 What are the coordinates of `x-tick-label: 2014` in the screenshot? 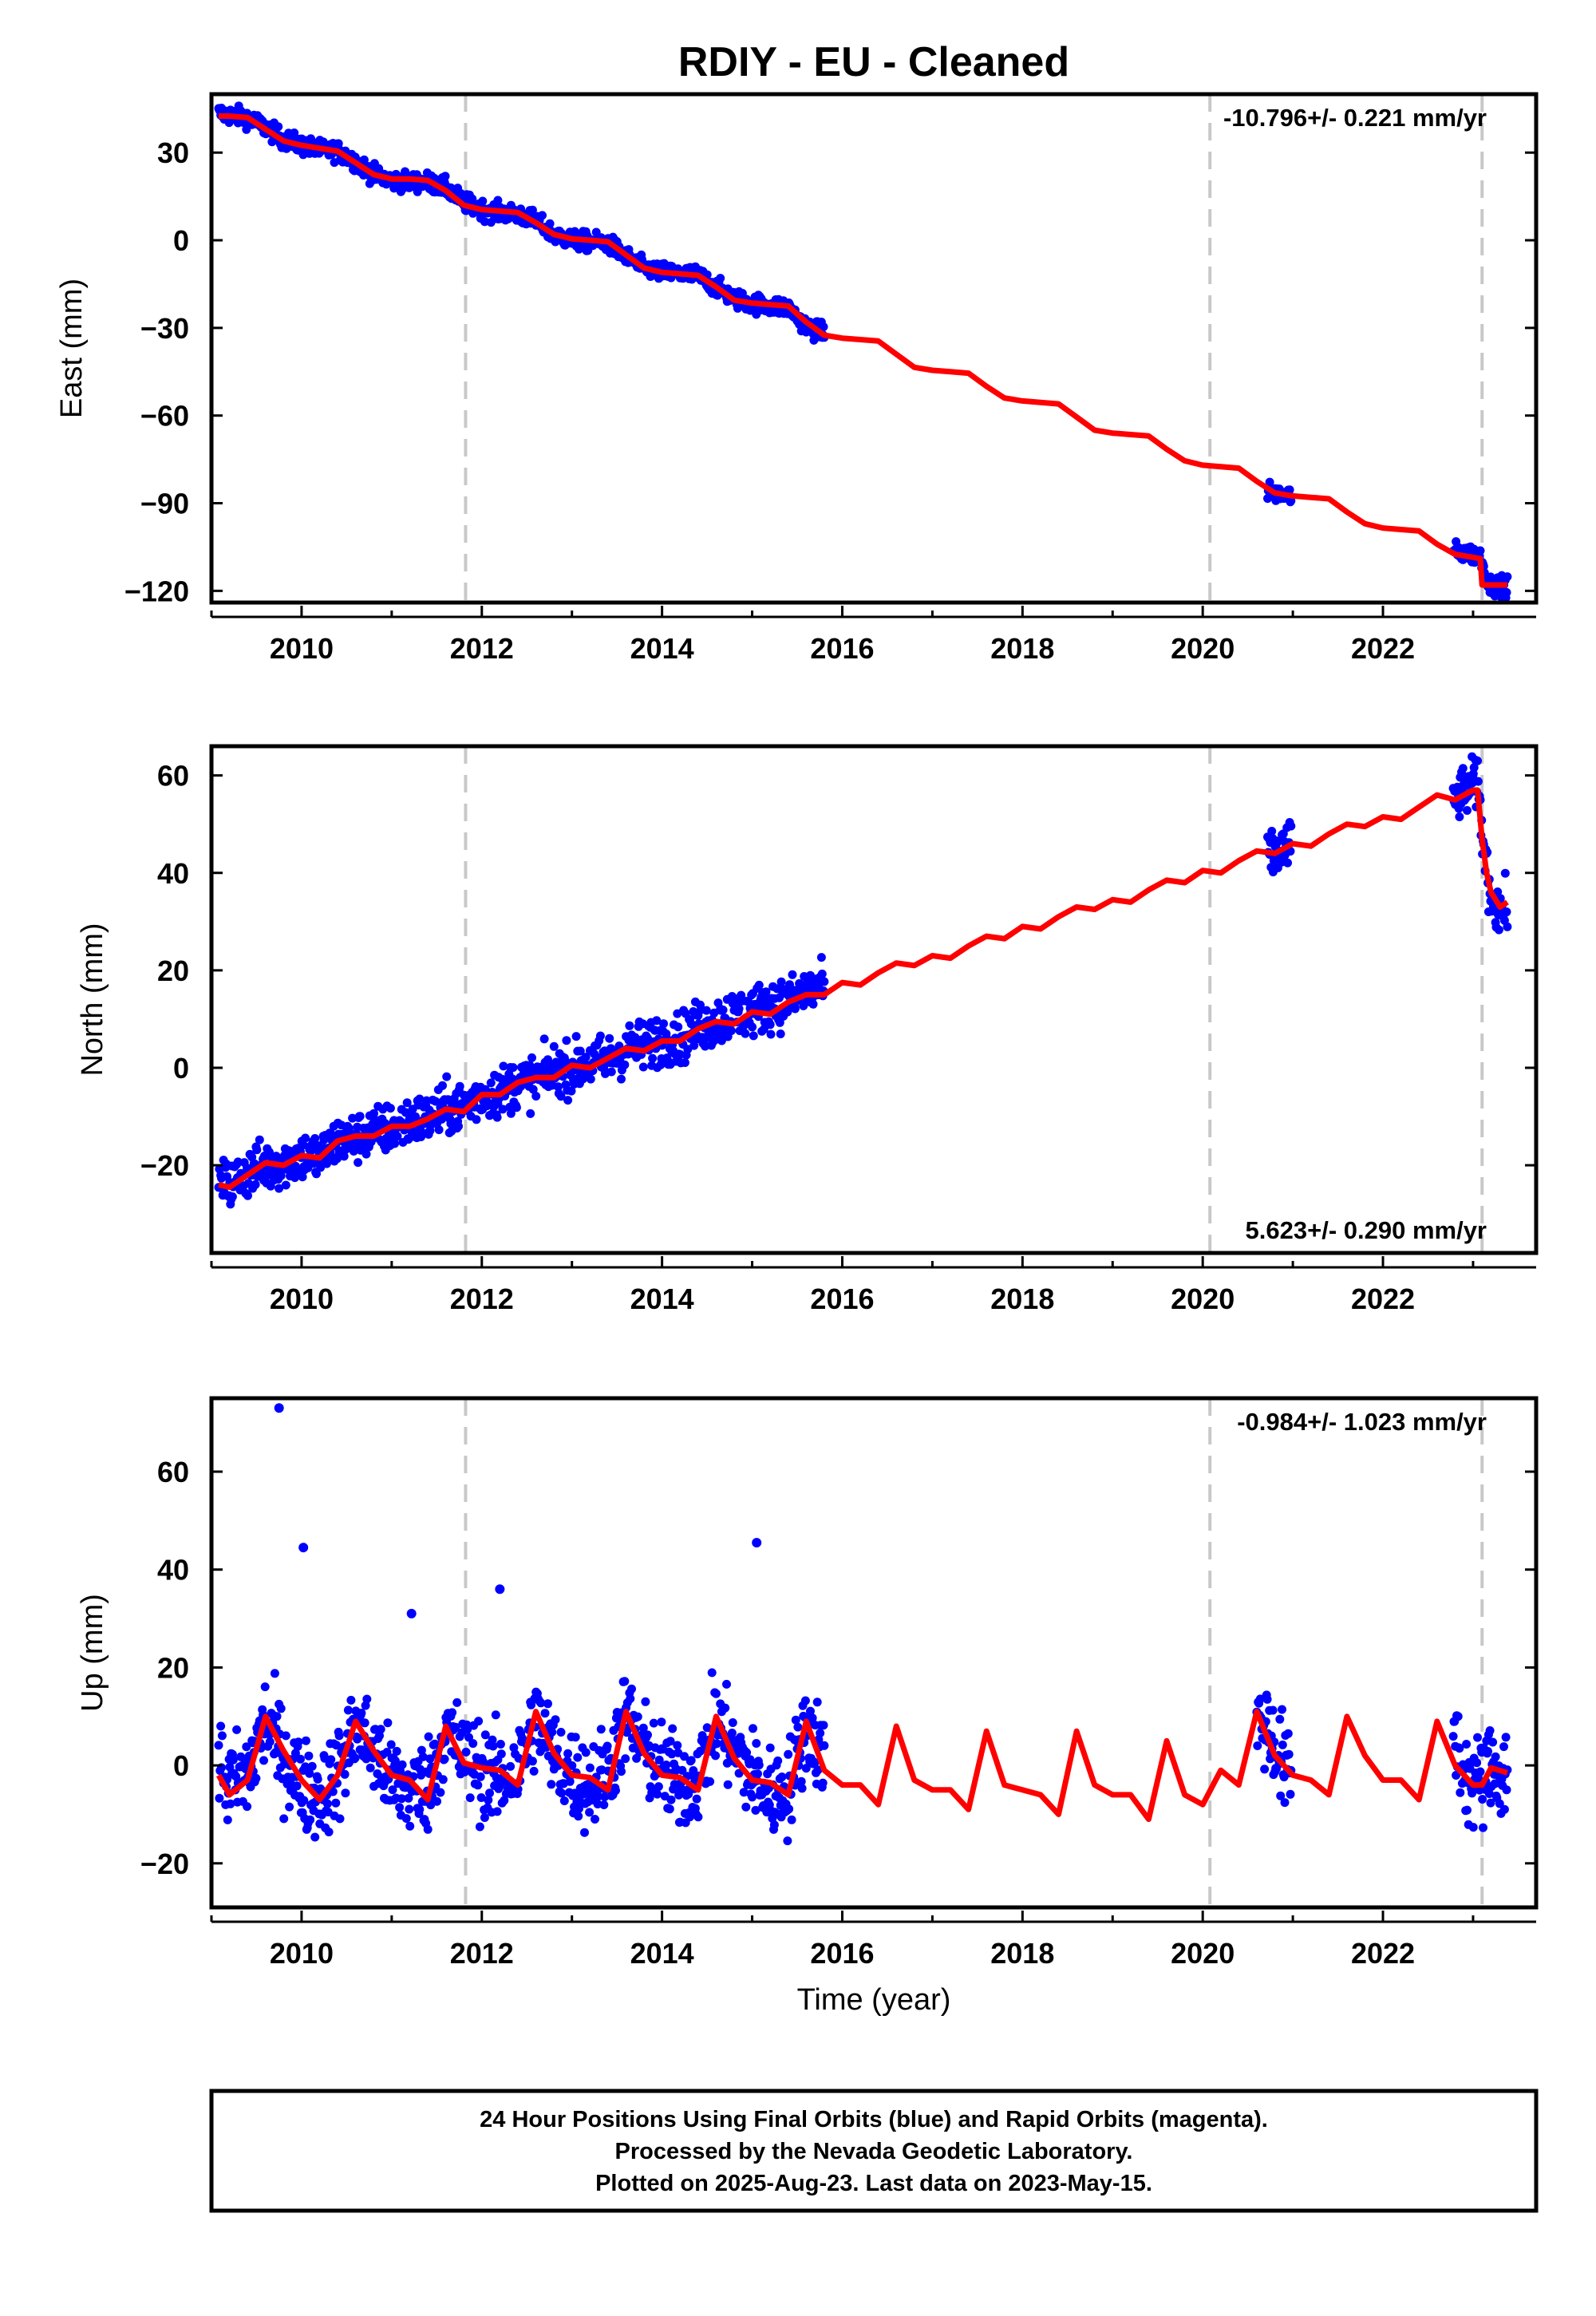 It's located at (662, 648).